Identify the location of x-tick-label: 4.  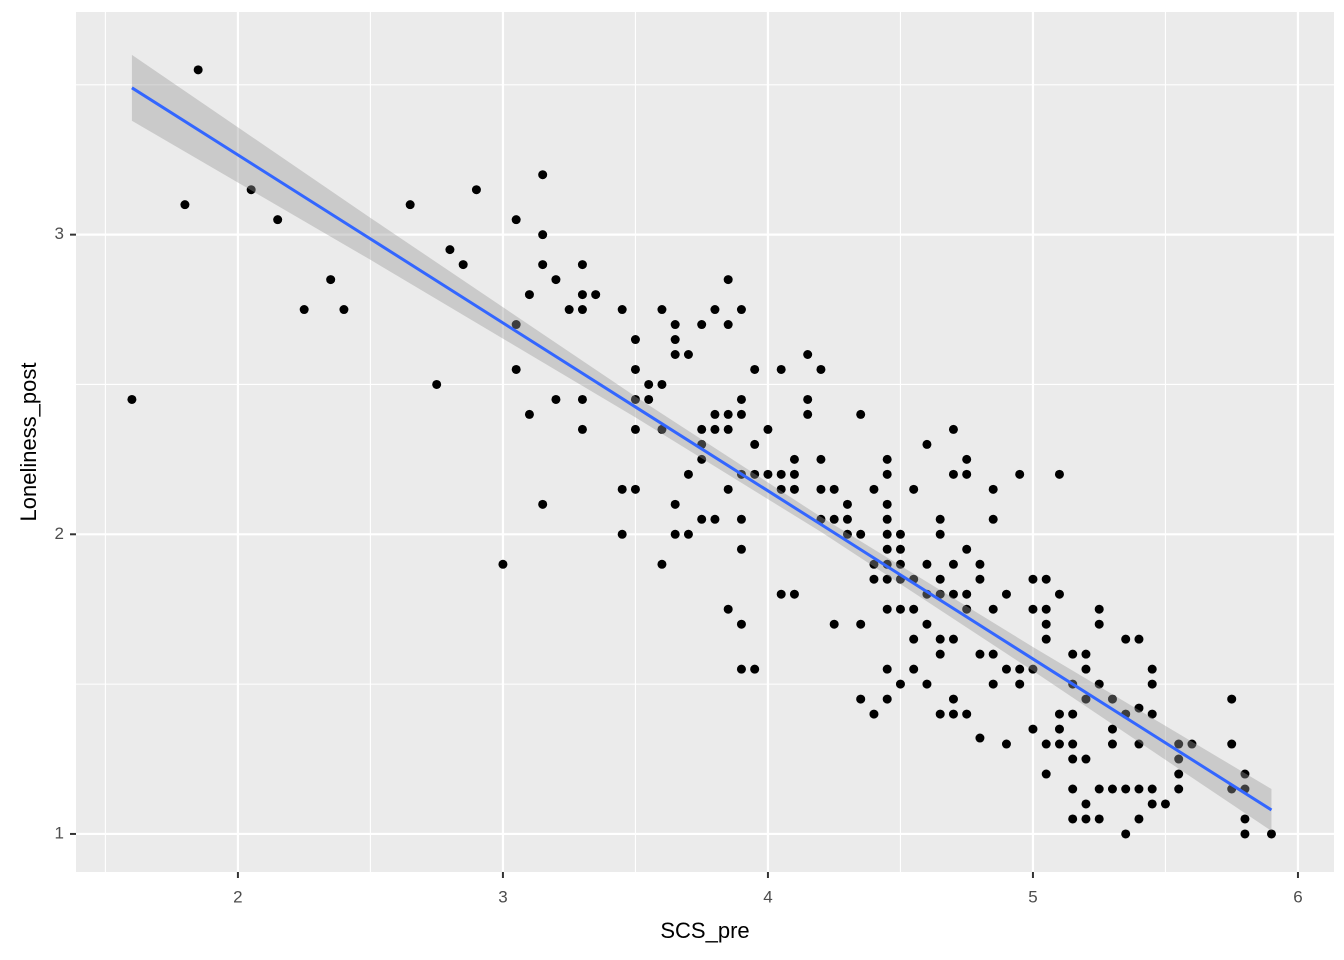
(767, 896).